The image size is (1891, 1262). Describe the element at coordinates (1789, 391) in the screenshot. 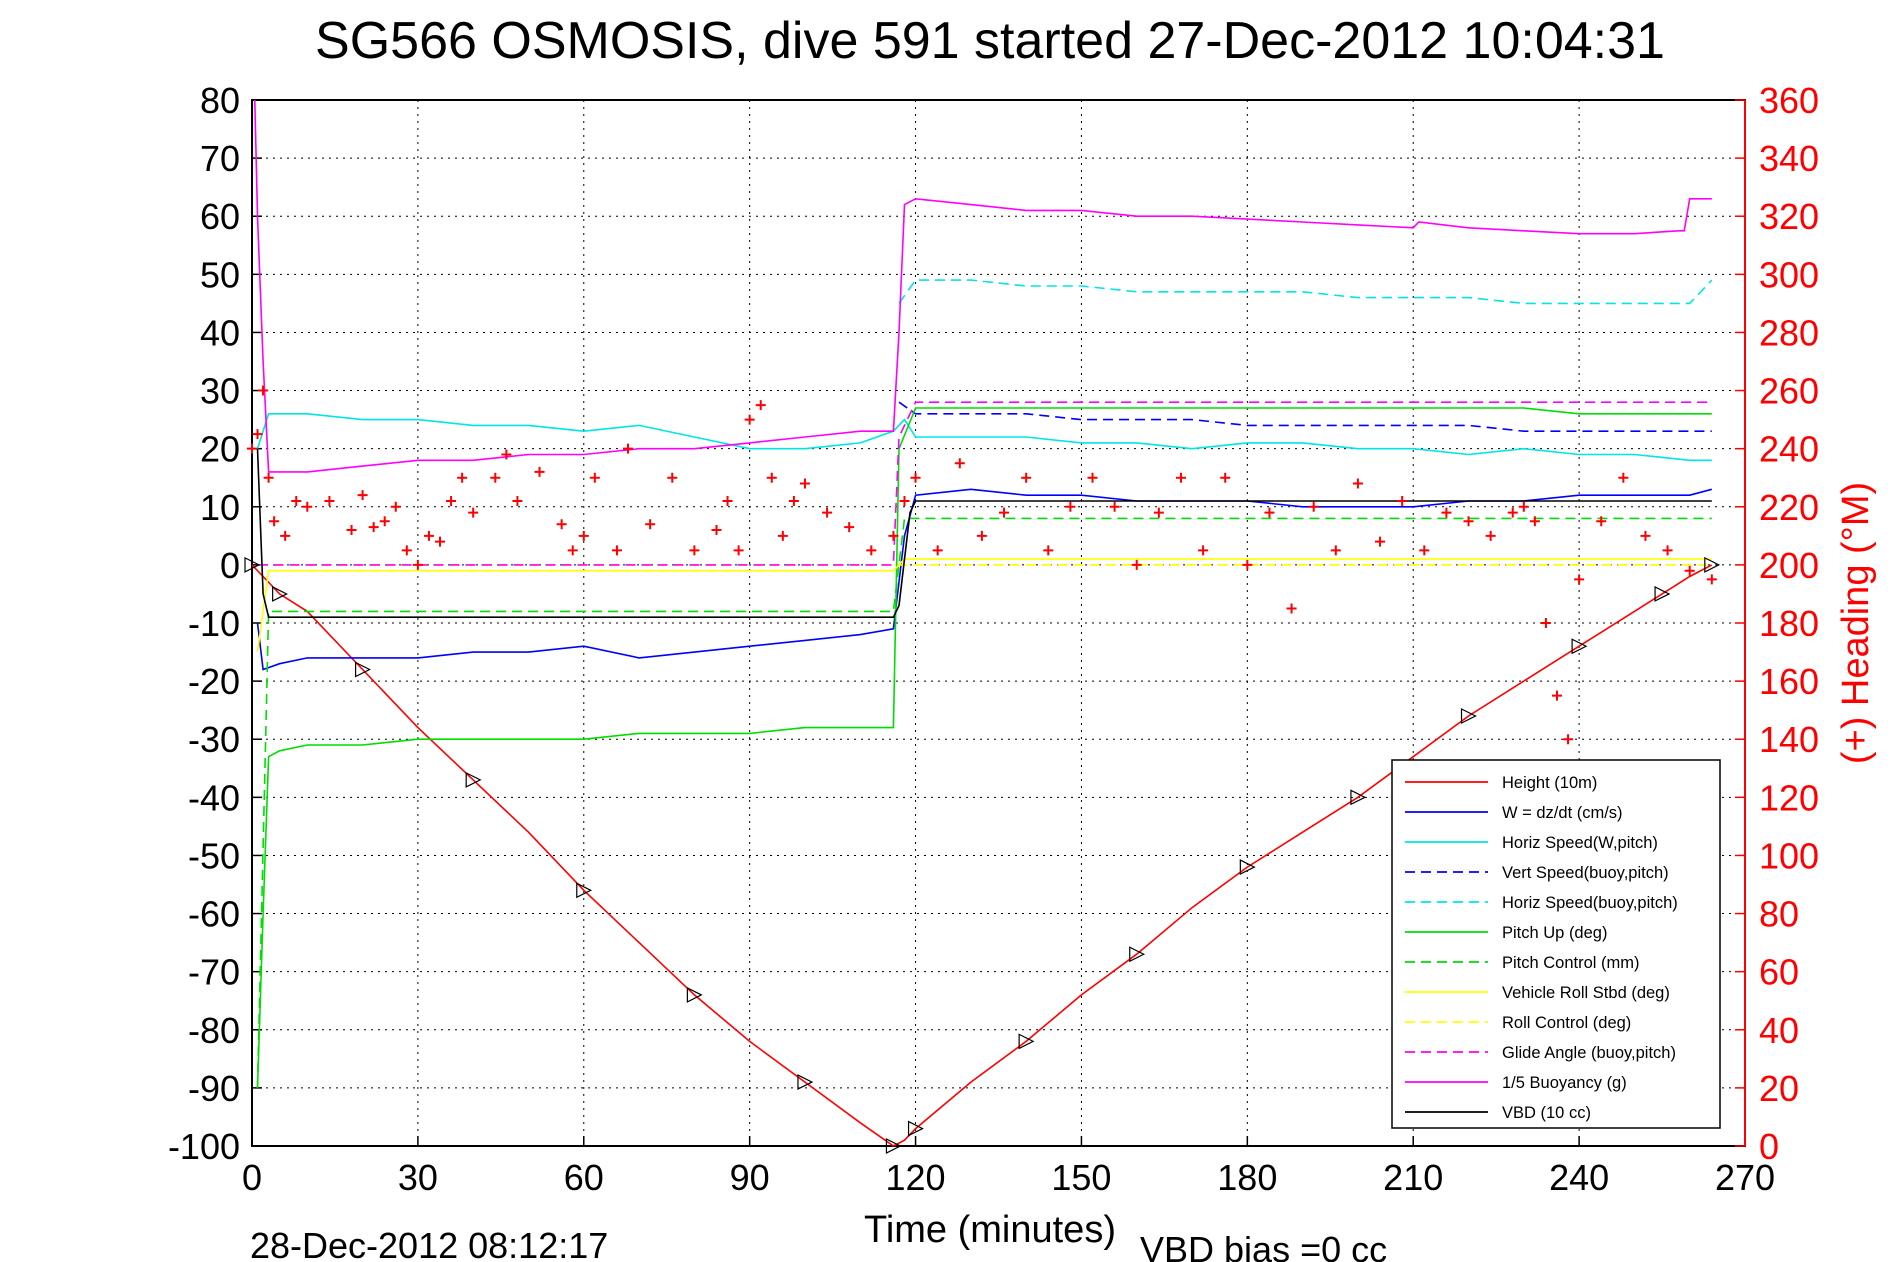

I see `right-tick-label: 260` at that location.